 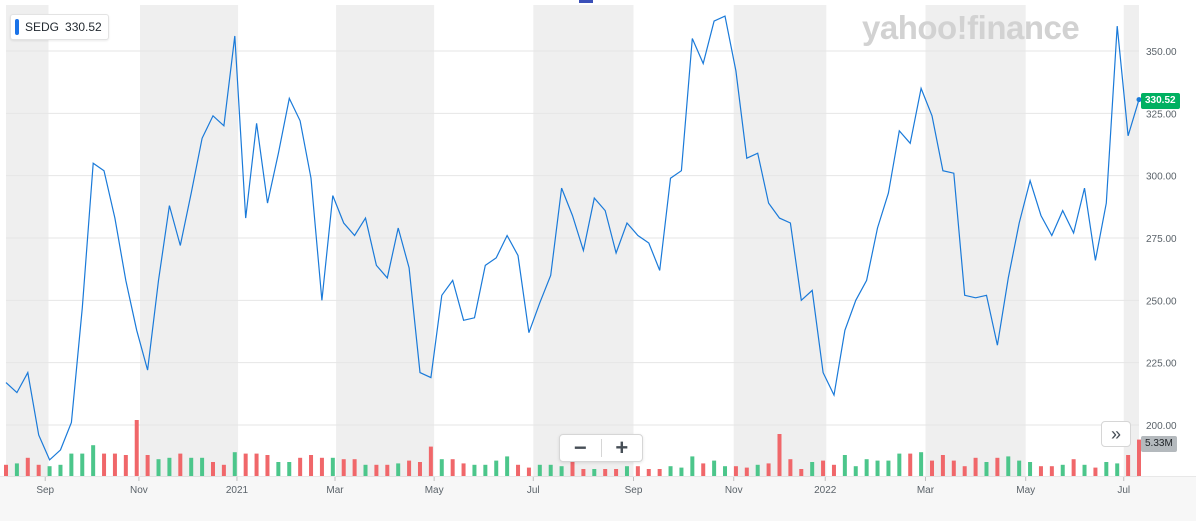 I want to click on symbol-label: SEDG, so click(x=42, y=27).